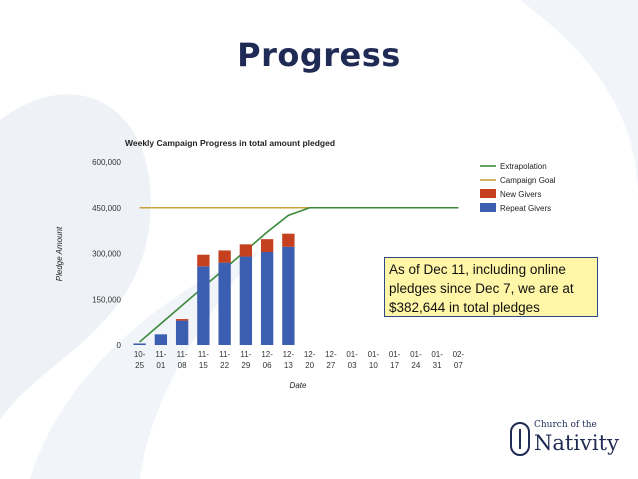 The image size is (638, 479). I want to click on x-tick-label: 20, so click(309, 365).